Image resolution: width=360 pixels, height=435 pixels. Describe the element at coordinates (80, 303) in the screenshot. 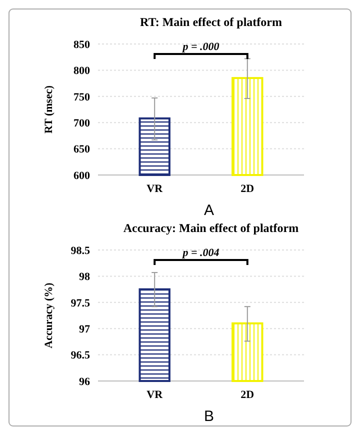

I see `y-tick-label: 97.5` at that location.